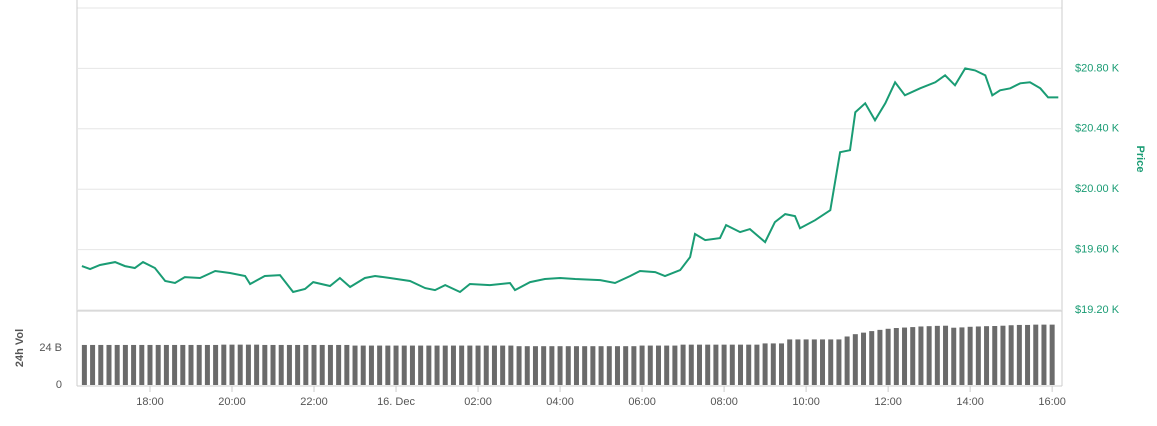  Describe the element at coordinates (806, 402) in the screenshot. I see `x-tick-label: 10:00` at that location.